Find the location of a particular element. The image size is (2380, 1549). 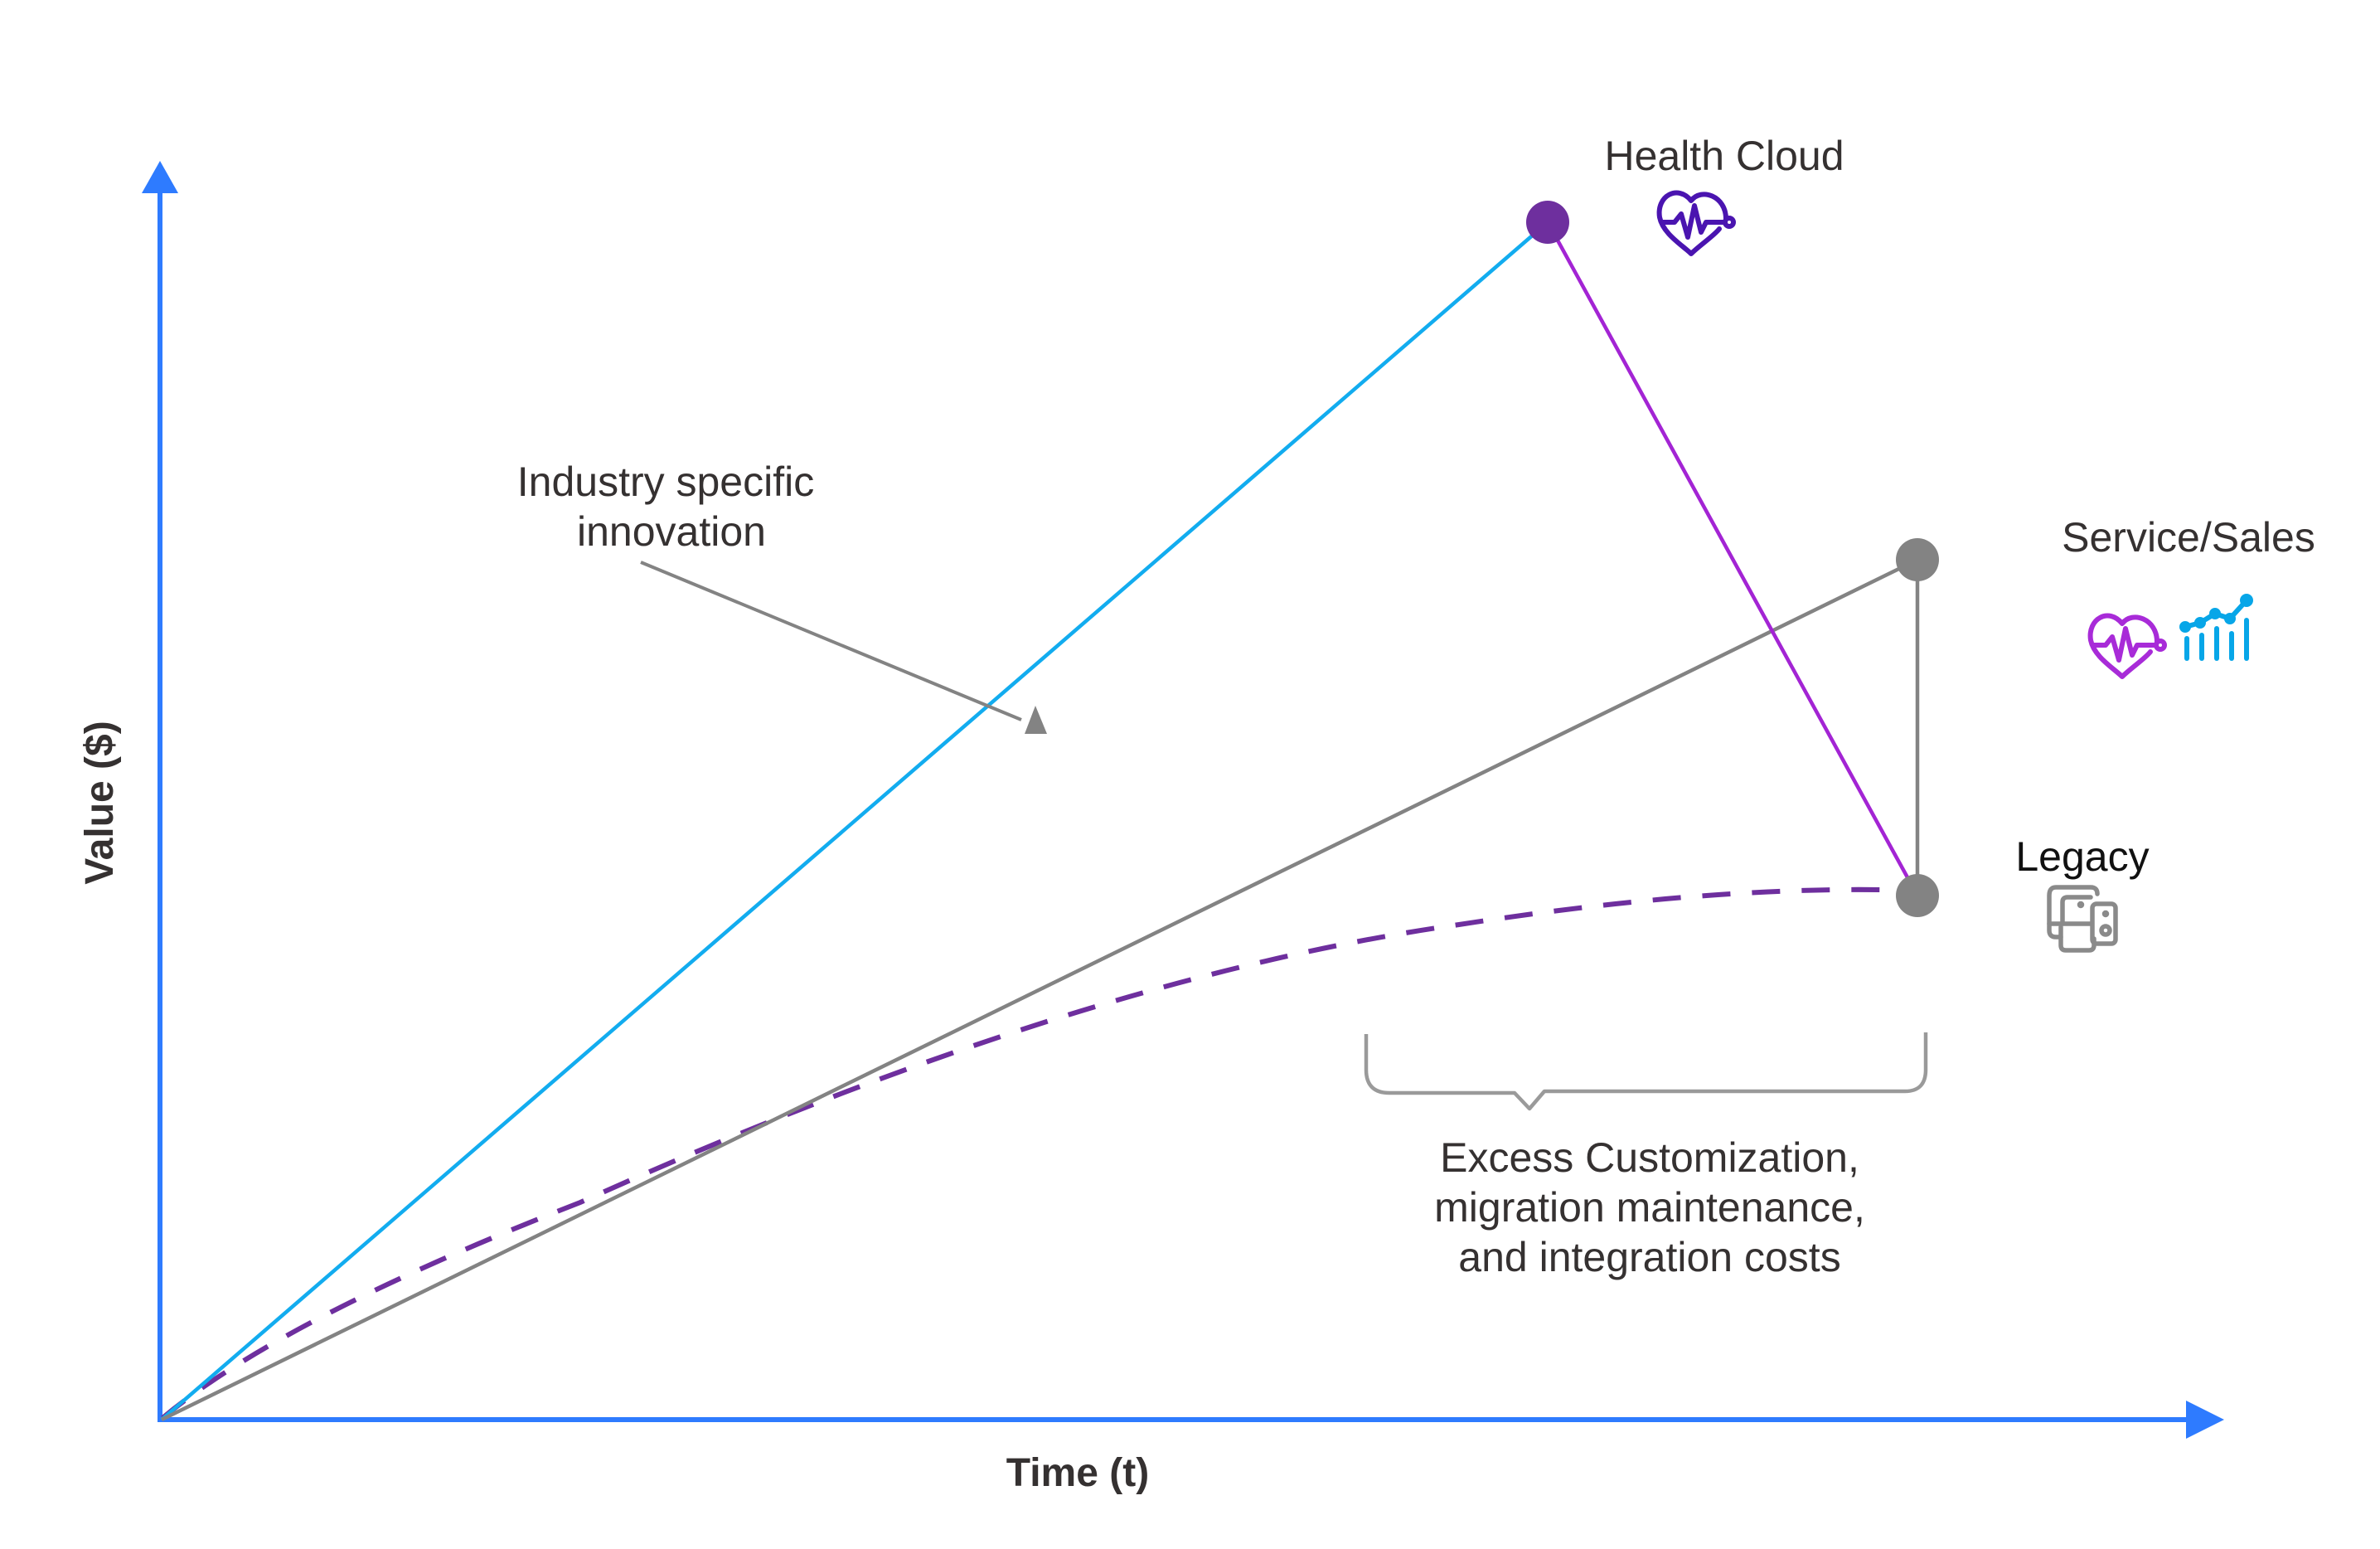

health-cloud-heart-pulse-icon is located at coordinates (1696, 223).